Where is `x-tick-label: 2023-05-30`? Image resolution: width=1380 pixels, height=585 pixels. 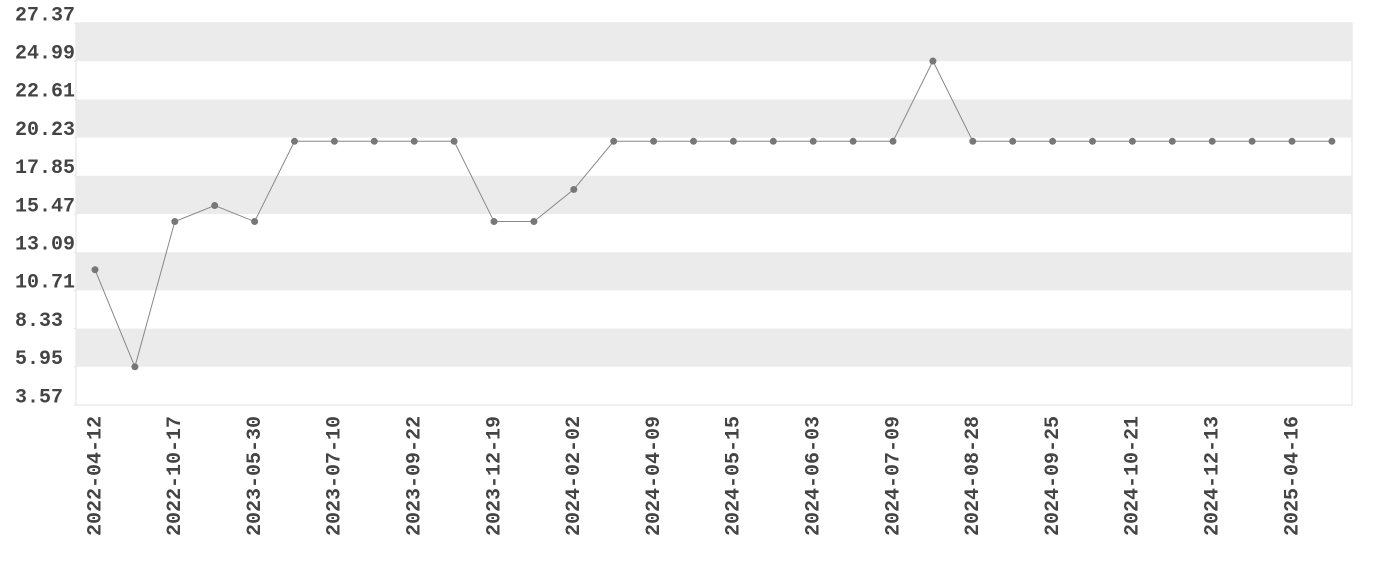
x-tick-label: 2023-05-30 is located at coordinates (255, 476).